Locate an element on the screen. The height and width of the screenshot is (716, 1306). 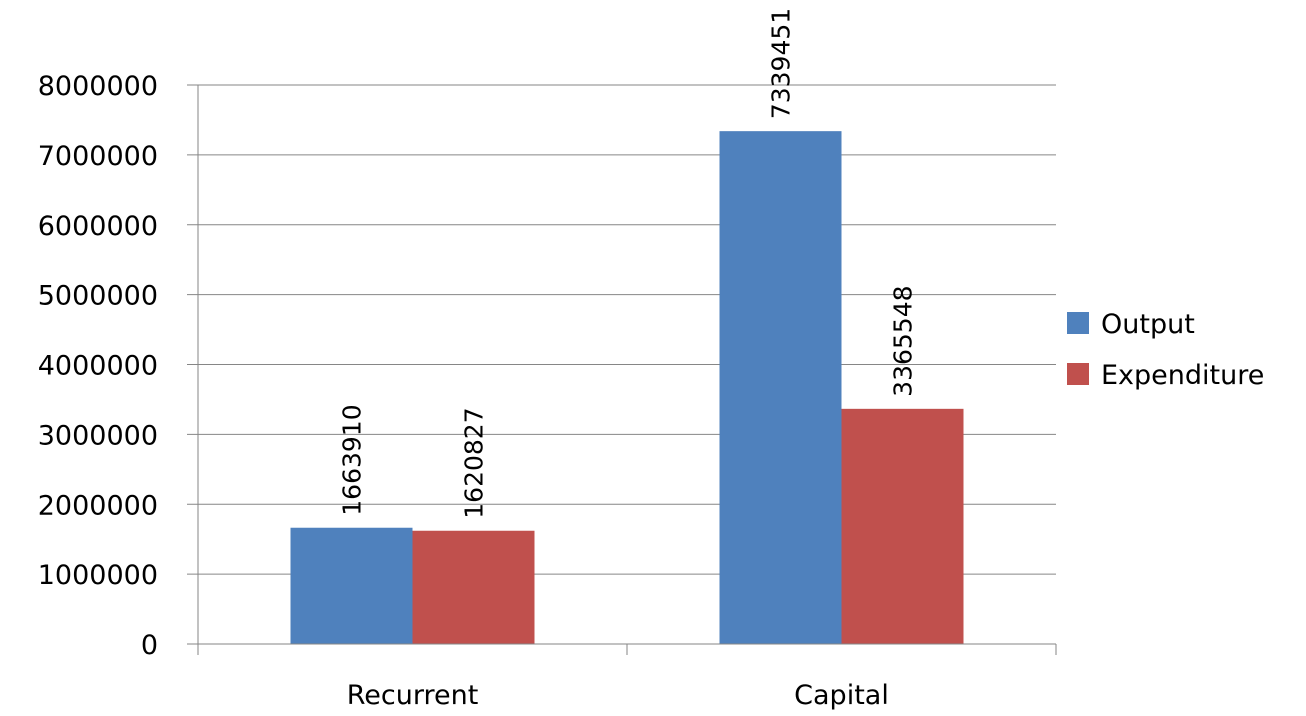
y-tick-label: 2000000 is located at coordinates (98, 505).